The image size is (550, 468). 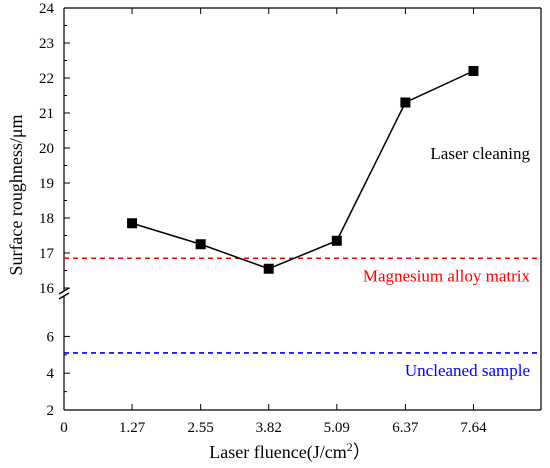 I want to click on y-tick-label: 17, so click(x=47, y=254).